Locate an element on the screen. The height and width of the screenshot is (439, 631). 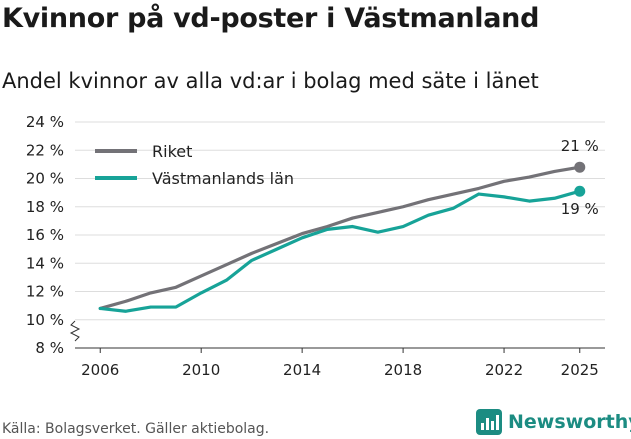
y-tick-label: 14 % is located at coordinates (45, 263).